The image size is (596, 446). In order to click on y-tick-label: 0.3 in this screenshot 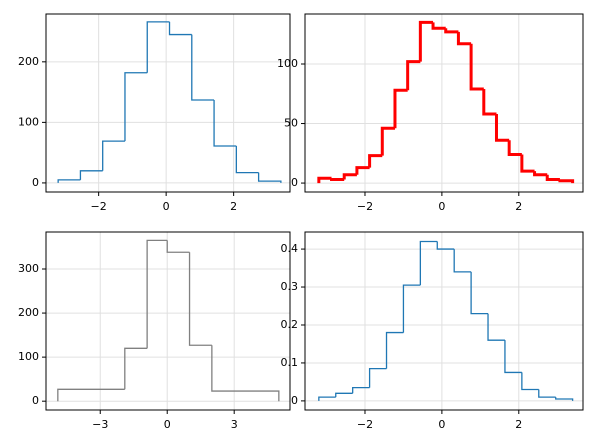, I will do `click(290, 286)`.